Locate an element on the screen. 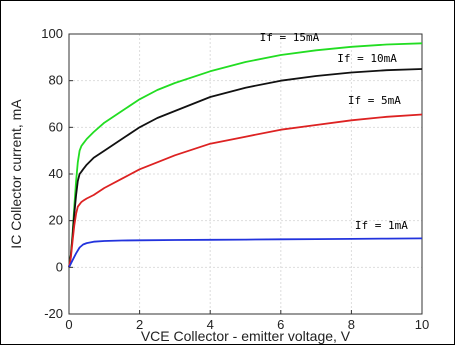 The image size is (455, 345). x-tick-label: 4 is located at coordinates (210, 324).